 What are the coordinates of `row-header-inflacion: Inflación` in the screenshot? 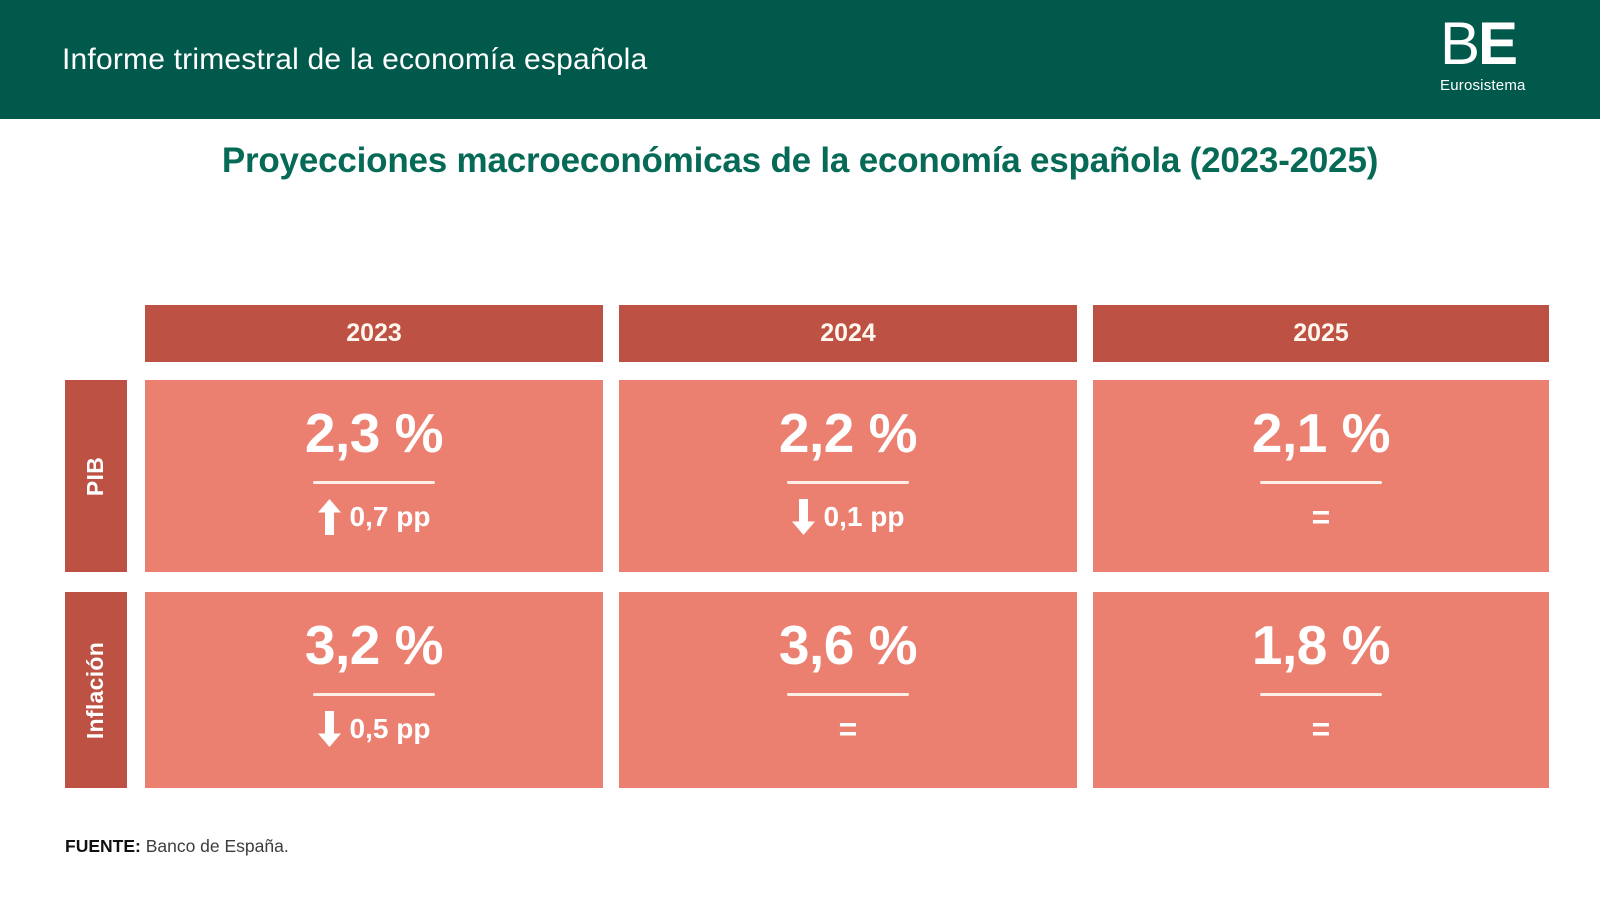 It's located at (96, 690).